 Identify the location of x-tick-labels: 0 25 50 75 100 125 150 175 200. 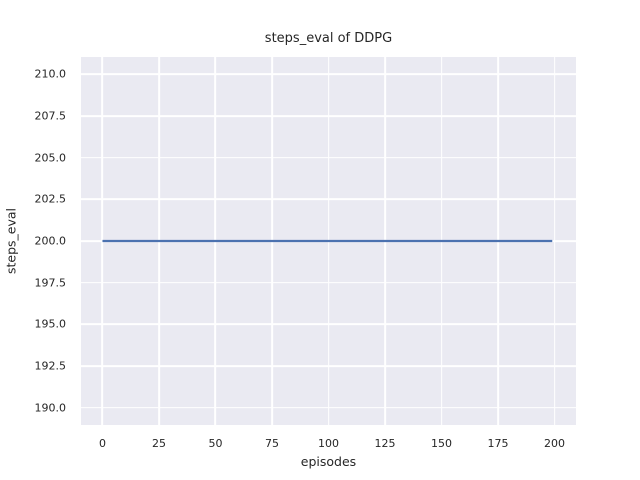
(328, 444).